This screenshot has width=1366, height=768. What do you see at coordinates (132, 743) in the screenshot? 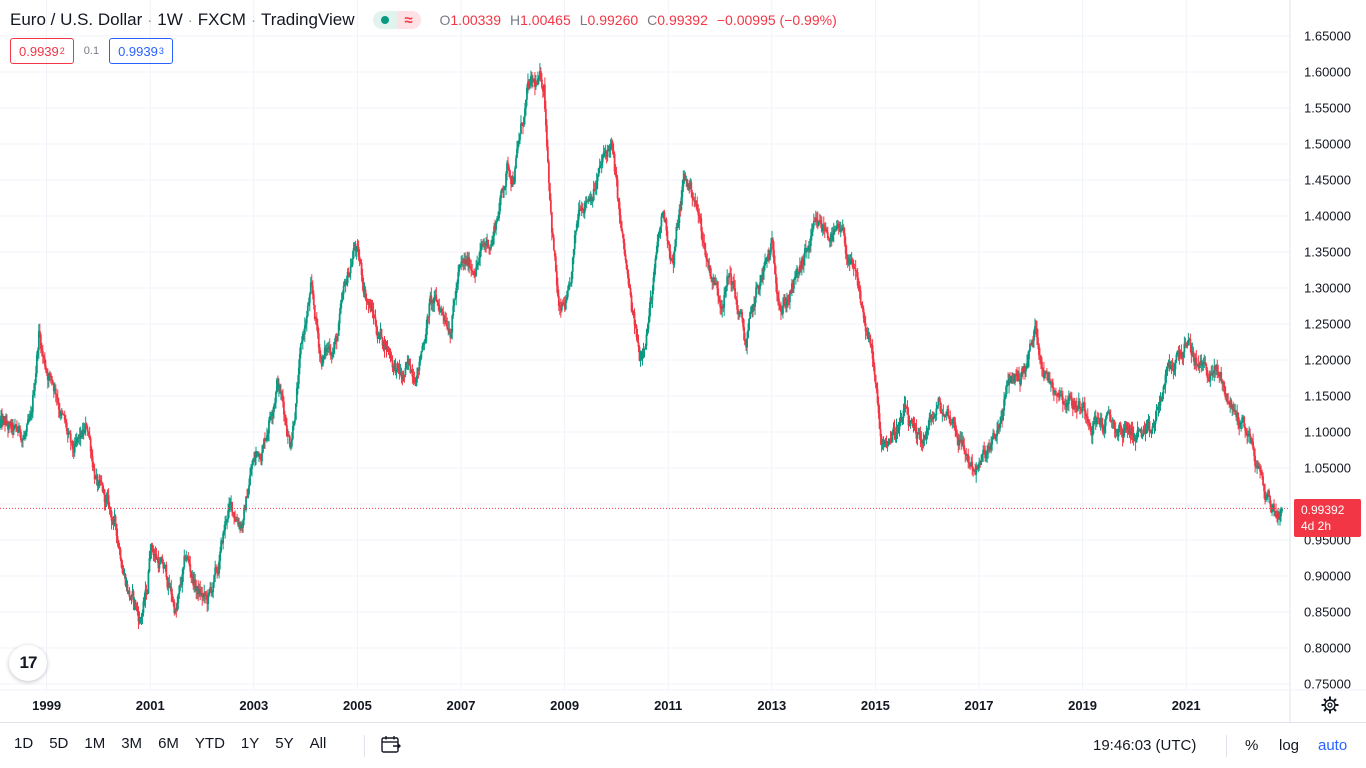
I see `range-button-3m: 3M` at bounding box center [132, 743].